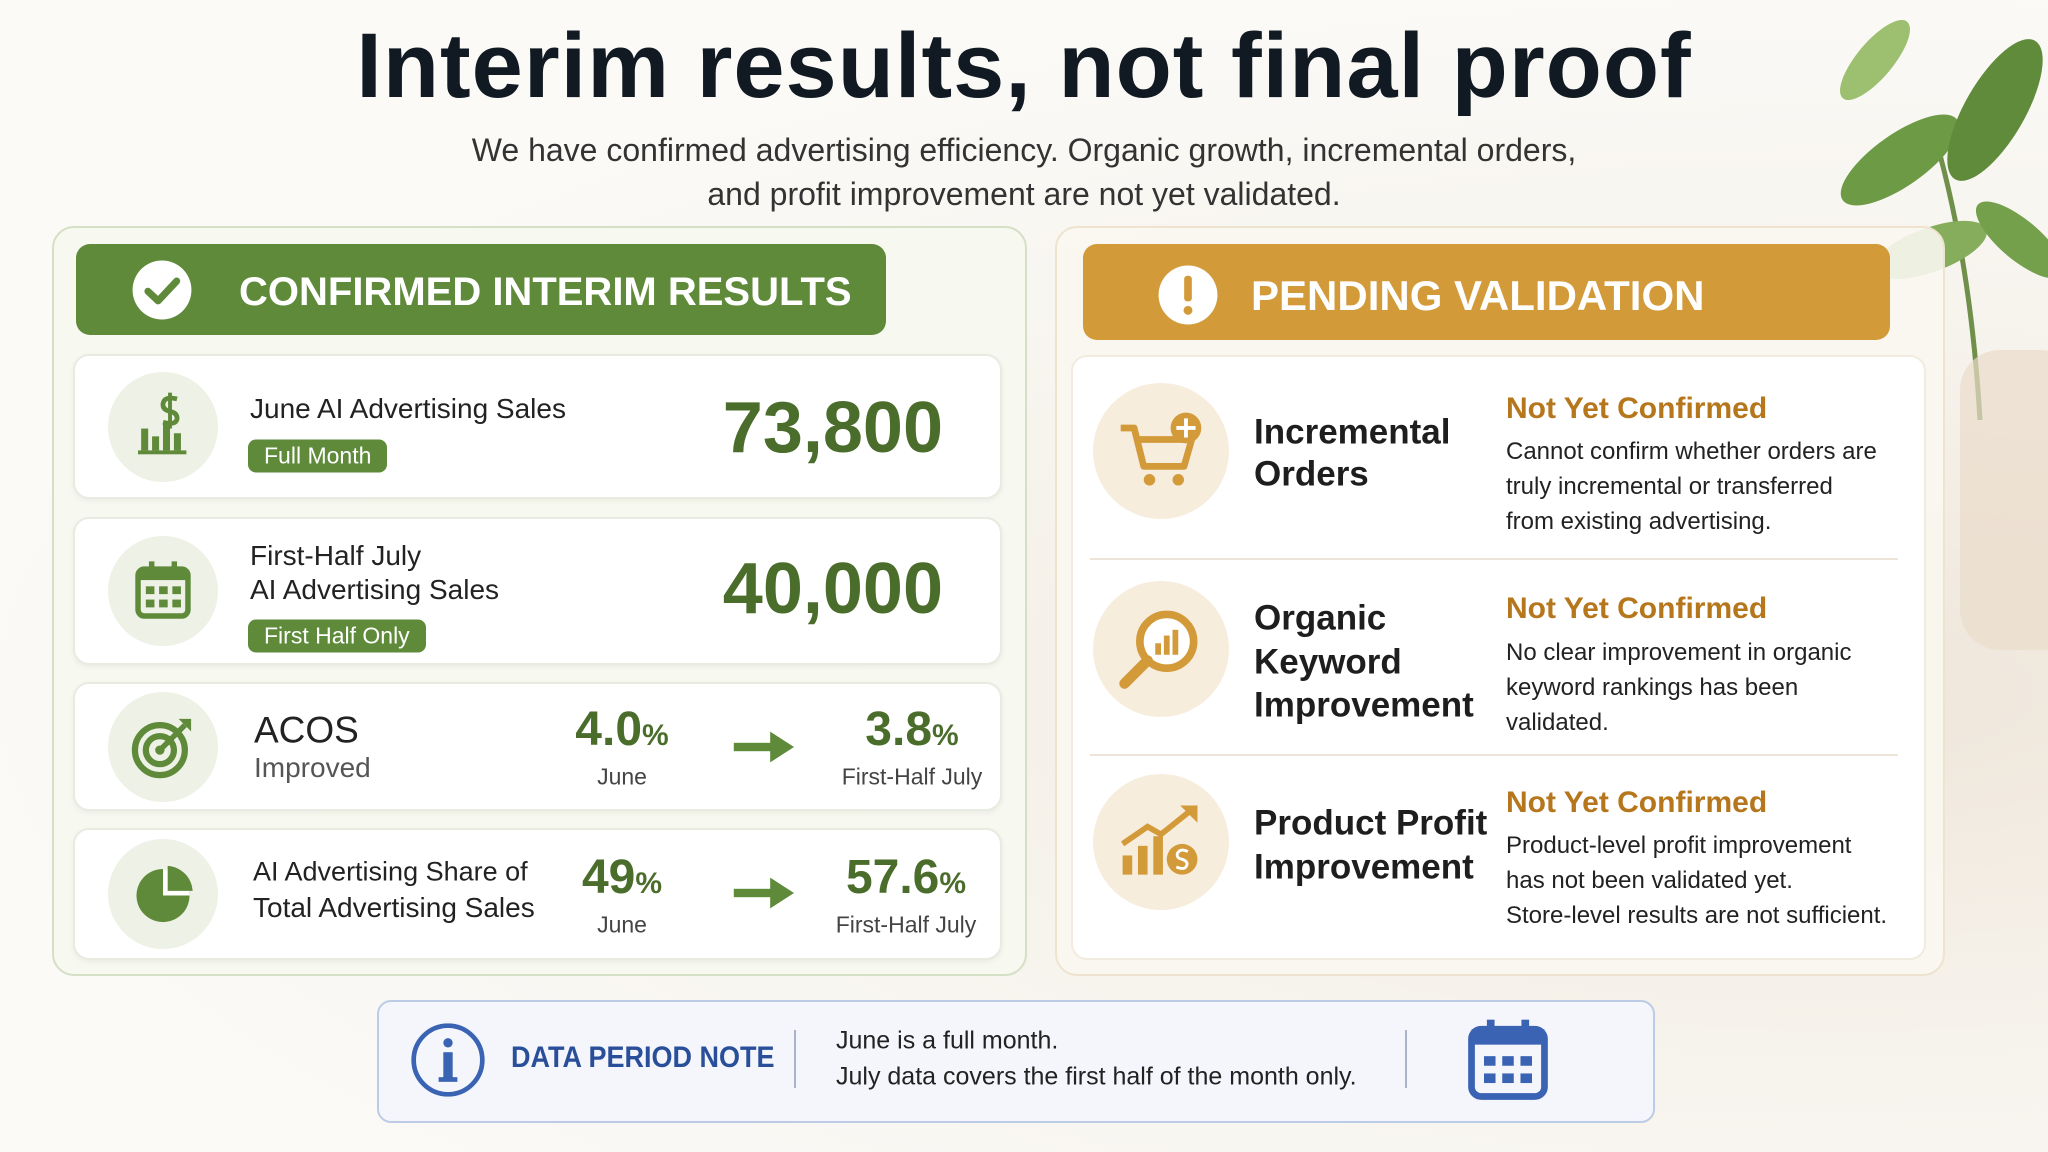 The image size is (2048, 1152). I want to click on pending-label: Product Profit, so click(1371, 823).